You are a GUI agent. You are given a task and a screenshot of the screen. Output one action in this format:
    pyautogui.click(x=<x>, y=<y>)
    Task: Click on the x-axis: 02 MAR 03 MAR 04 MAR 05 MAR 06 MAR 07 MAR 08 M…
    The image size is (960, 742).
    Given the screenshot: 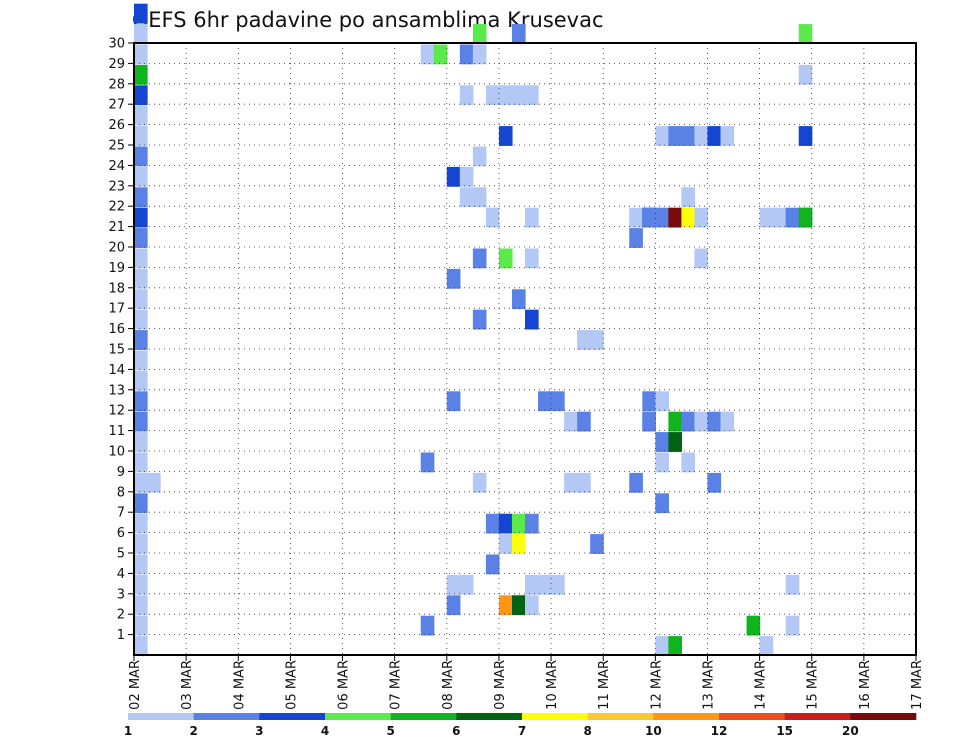 What is the action you would take?
    pyautogui.click(x=526, y=682)
    